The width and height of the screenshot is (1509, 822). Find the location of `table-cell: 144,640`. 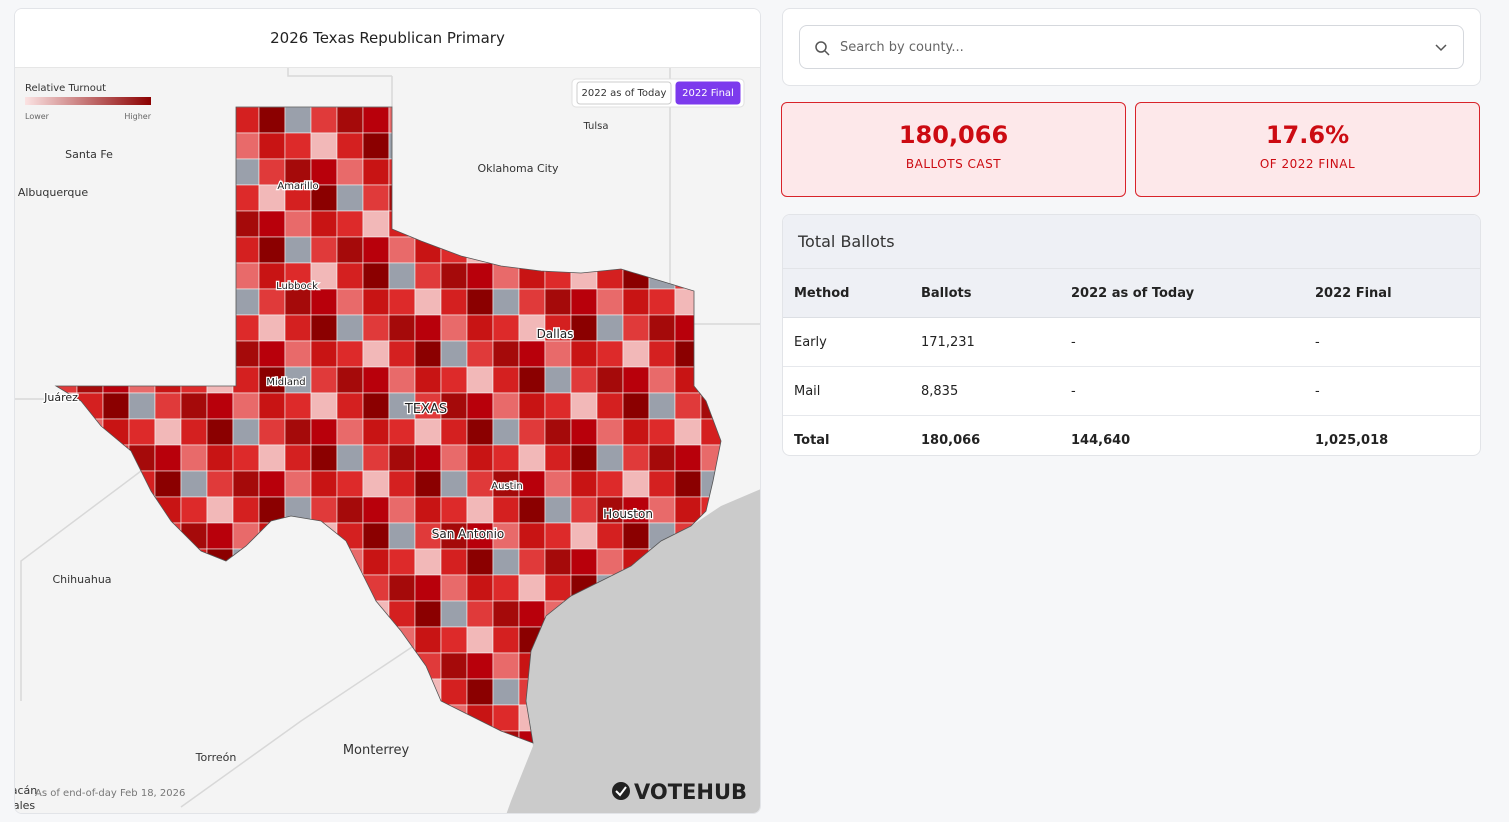

table-cell: 144,640 is located at coordinates (1101, 440).